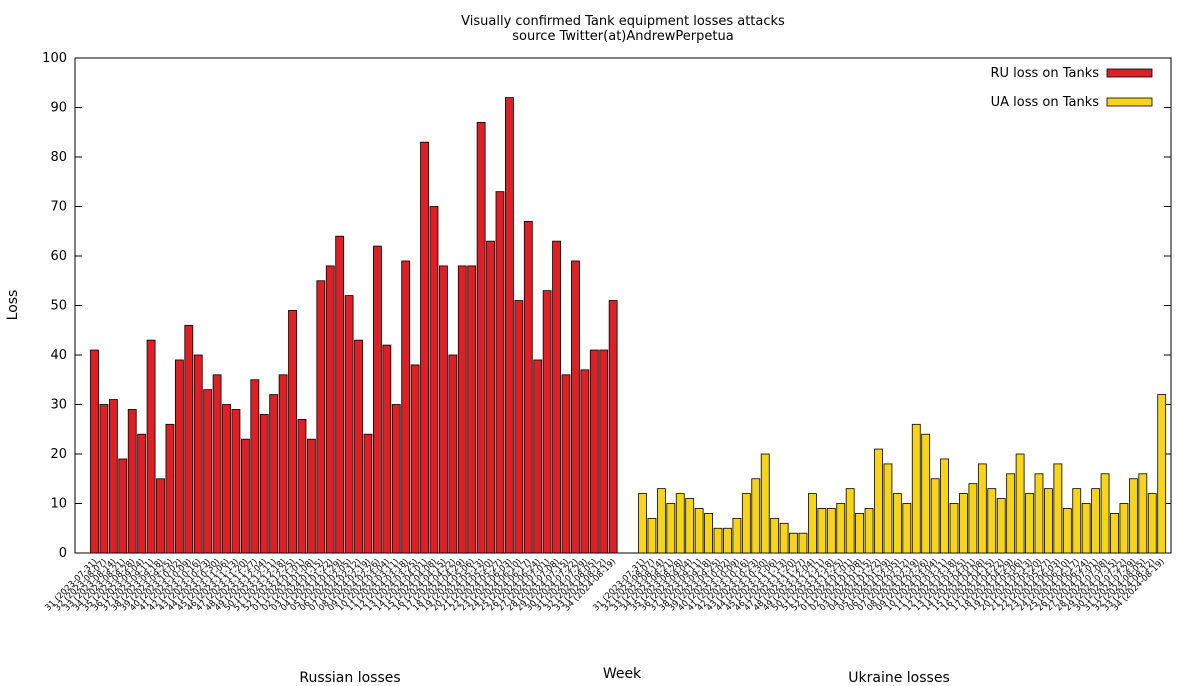  What do you see at coordinates (58, 256) in the screenshot?
I see `y-tick-label: 60` at bounding box center [58, 256].